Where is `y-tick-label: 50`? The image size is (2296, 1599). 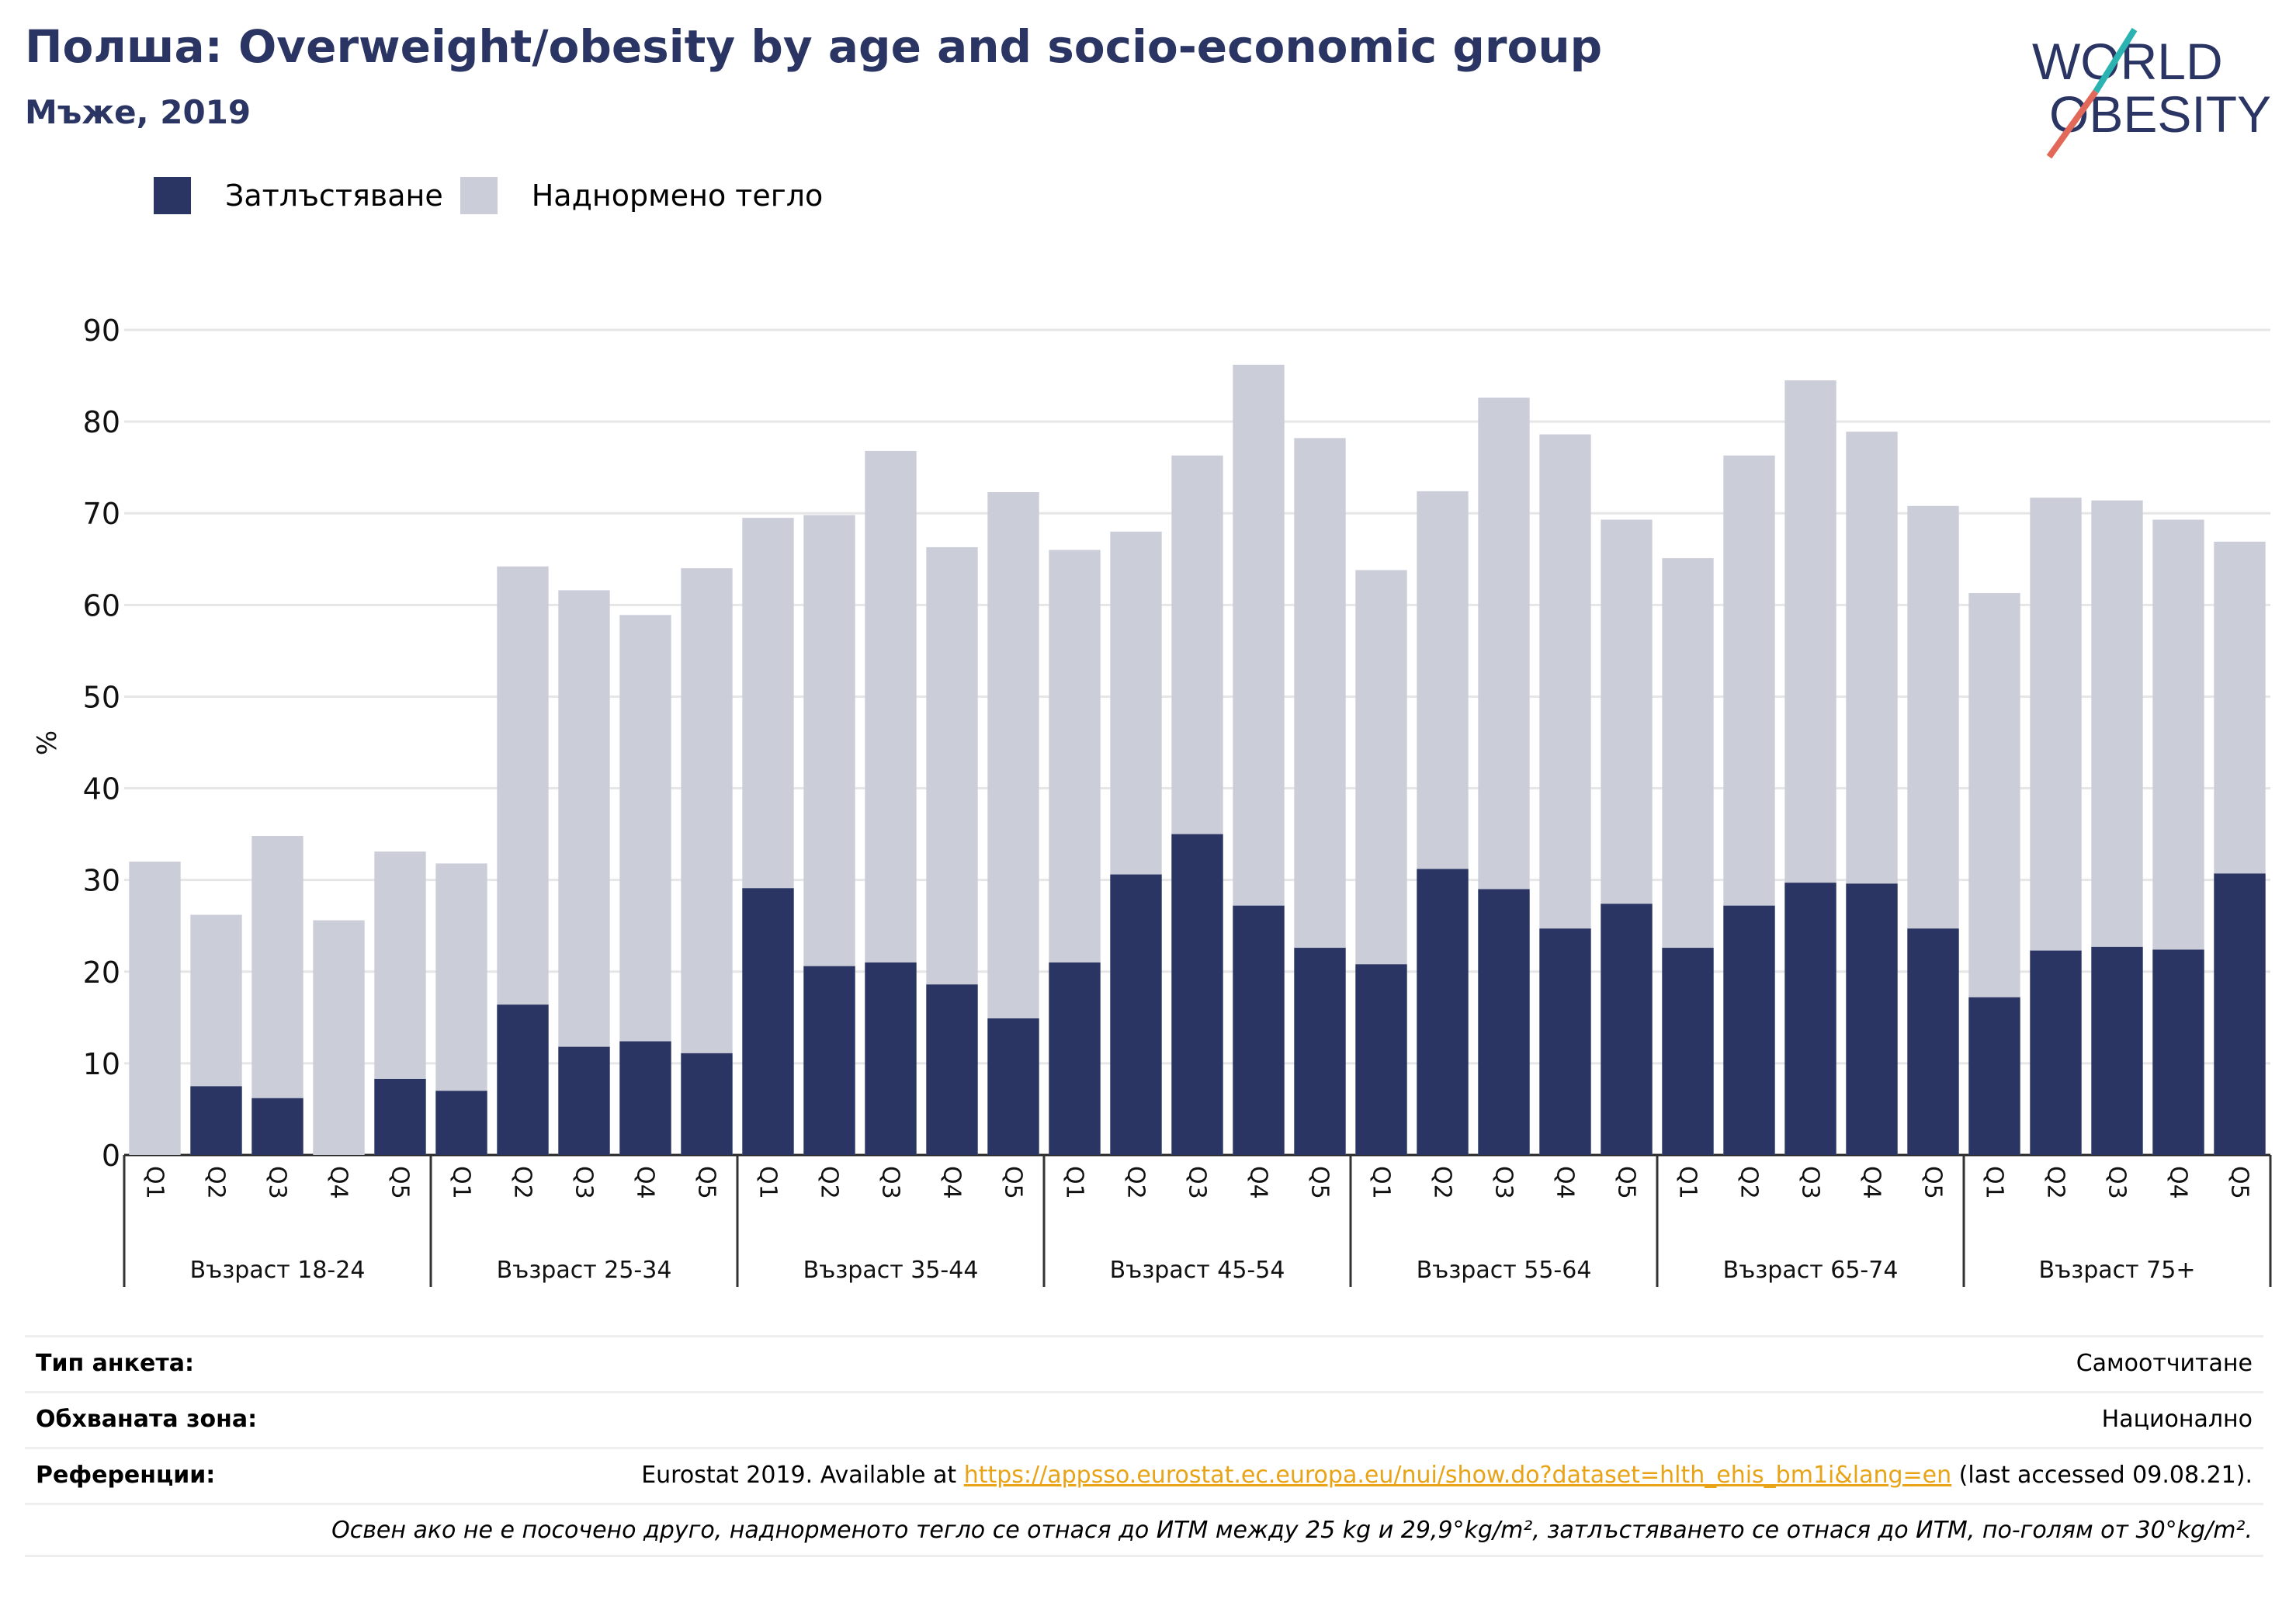
y-tick-label: 50 is located at coordinates (101, 697).